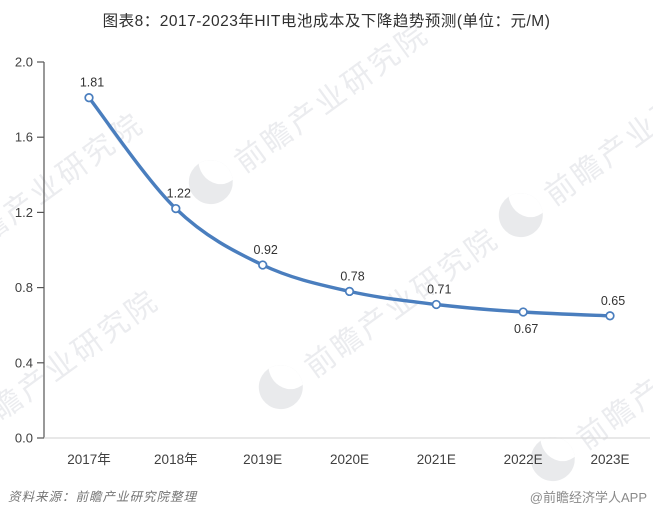 This screenshot has width=653, height=517. I want to click on data-point-label: 0.92, so click(266, 250).